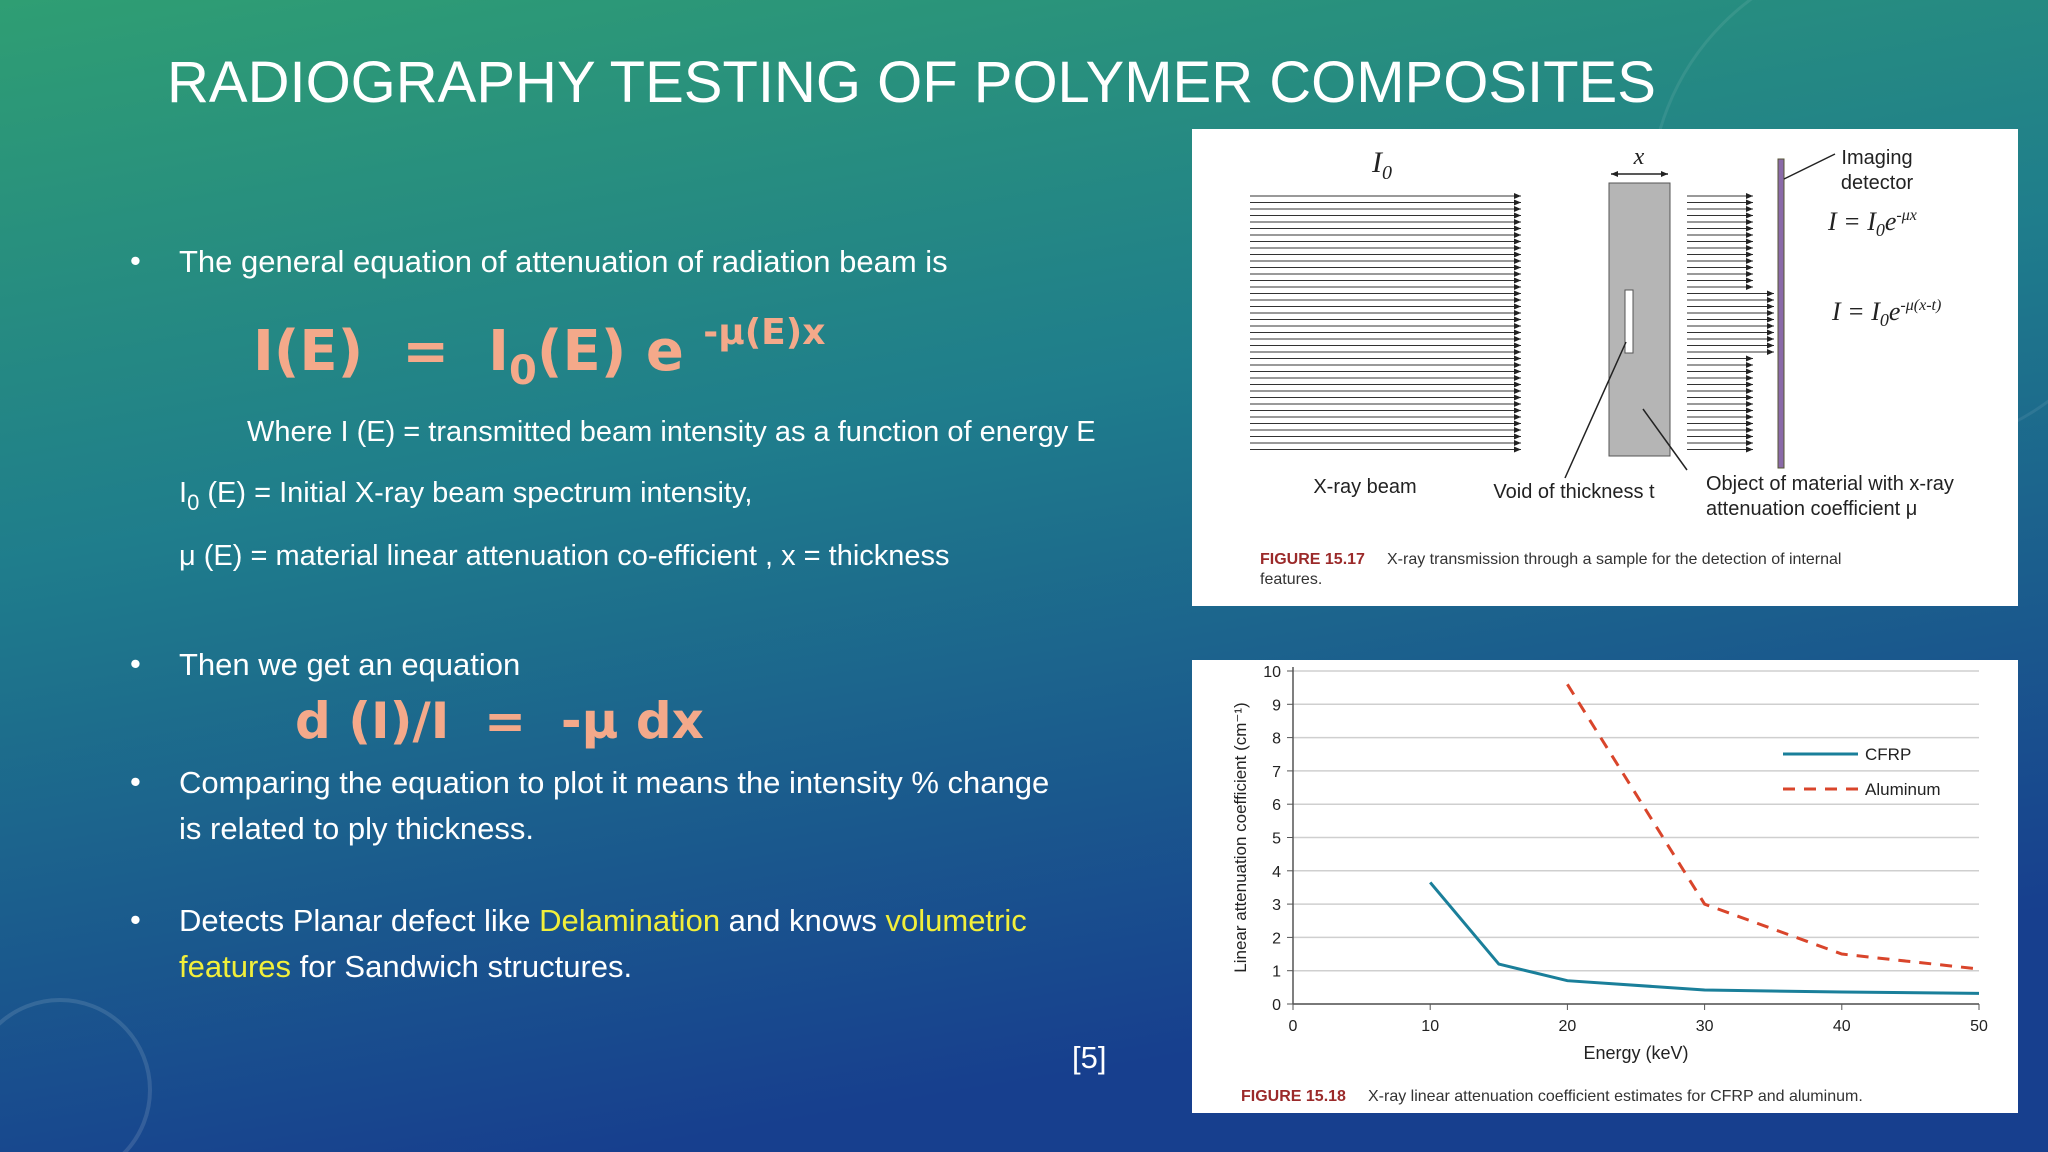 The width and height of the screenshot is (2048, 1152). What do you see at coordinates (1377, 162) in the screenshot?
I see `symbol: I` at bounding box center [1377, 162].